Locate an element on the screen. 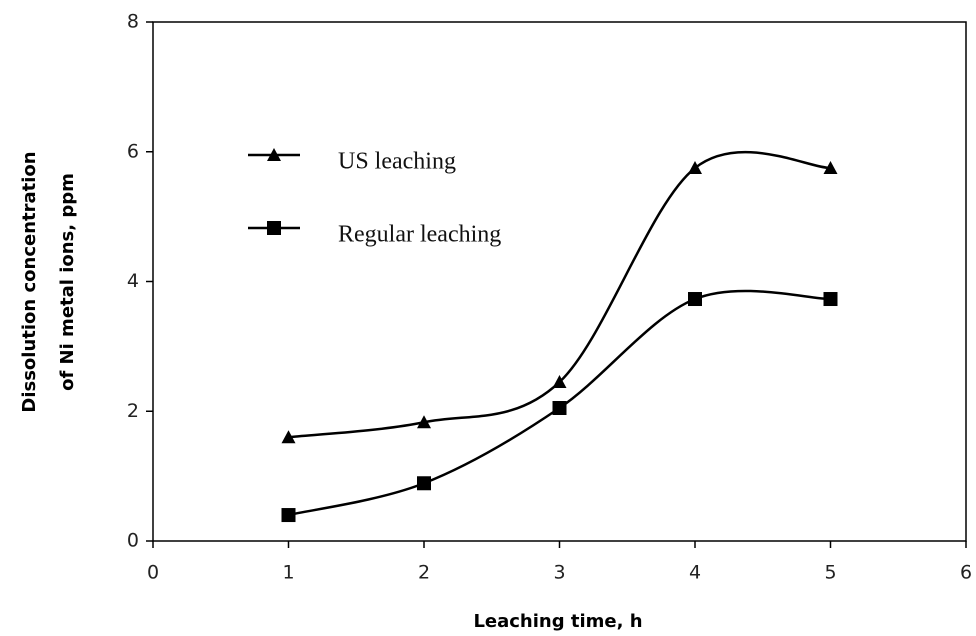 Image resolution: width=976 pixels, height=636 pixels. x-tick-label: 3 is located at coordinates (559, 573).